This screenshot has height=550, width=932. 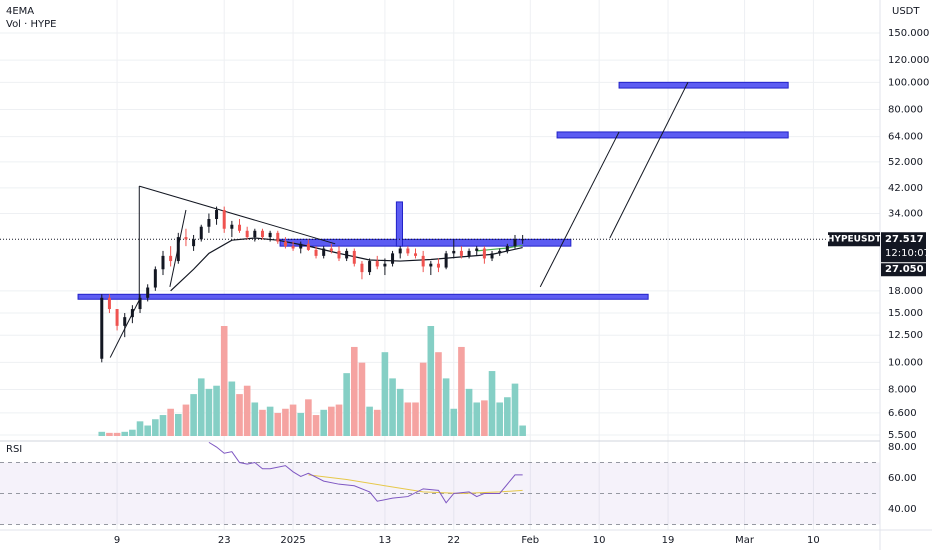 I want to click on y-tick-label: 120.000, so click(x=908, y=60).